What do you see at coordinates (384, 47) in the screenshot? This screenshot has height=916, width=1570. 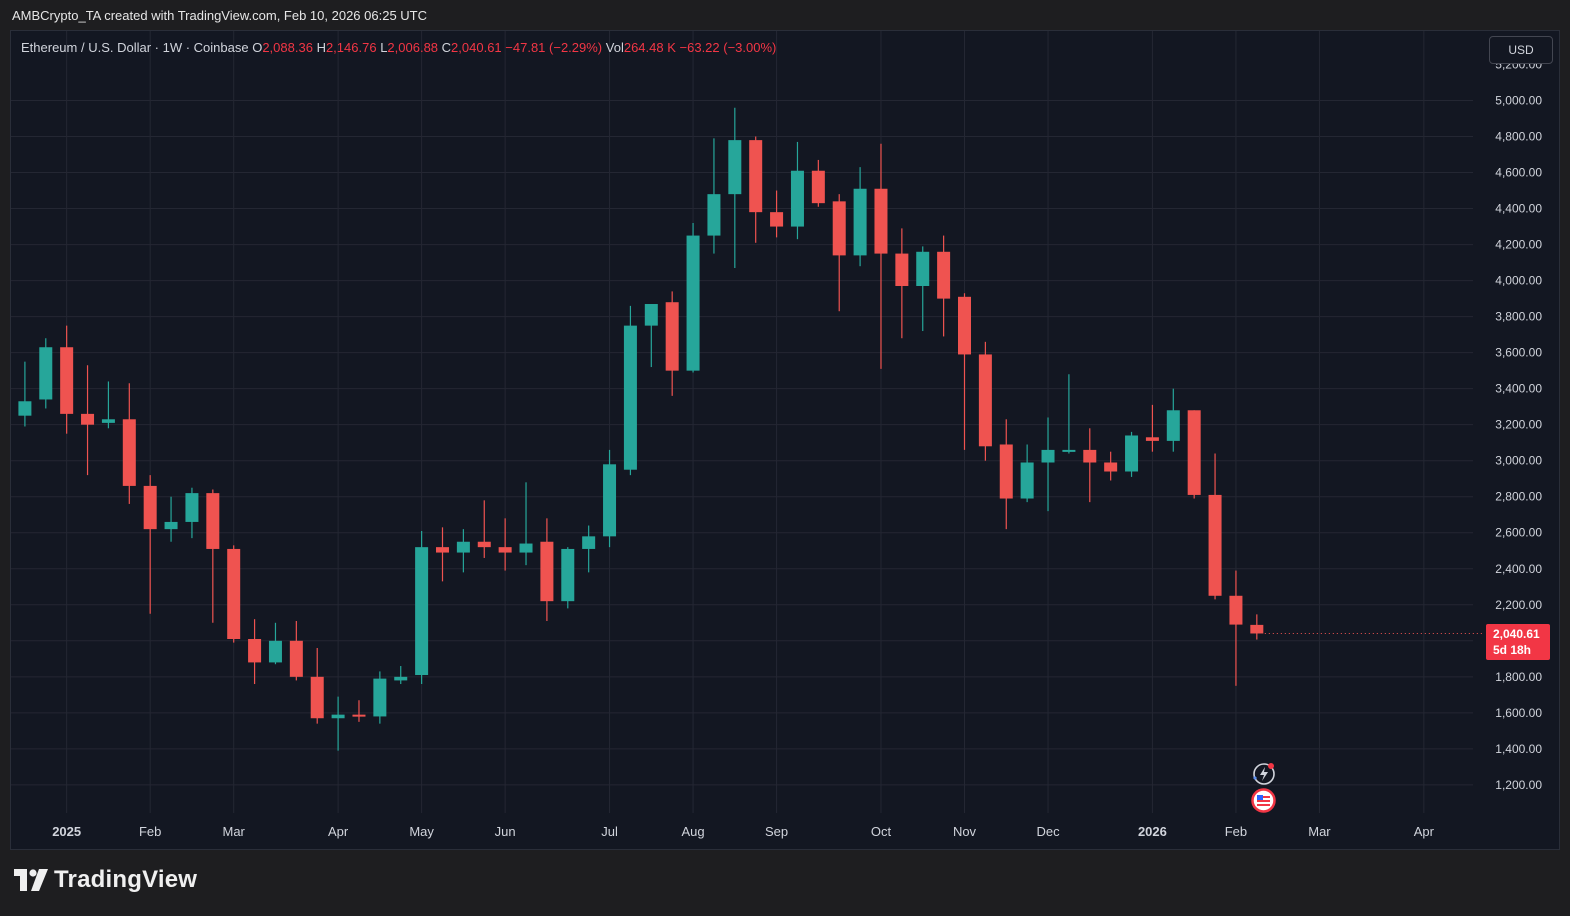 I see `low-label: L` at bounding box center [384, 47].